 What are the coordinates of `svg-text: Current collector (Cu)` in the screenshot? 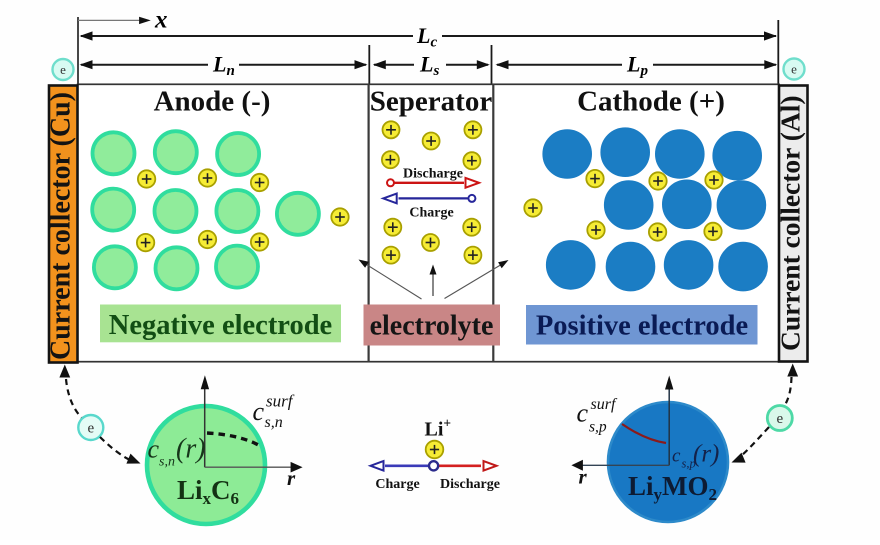 It's located at (61, 226).